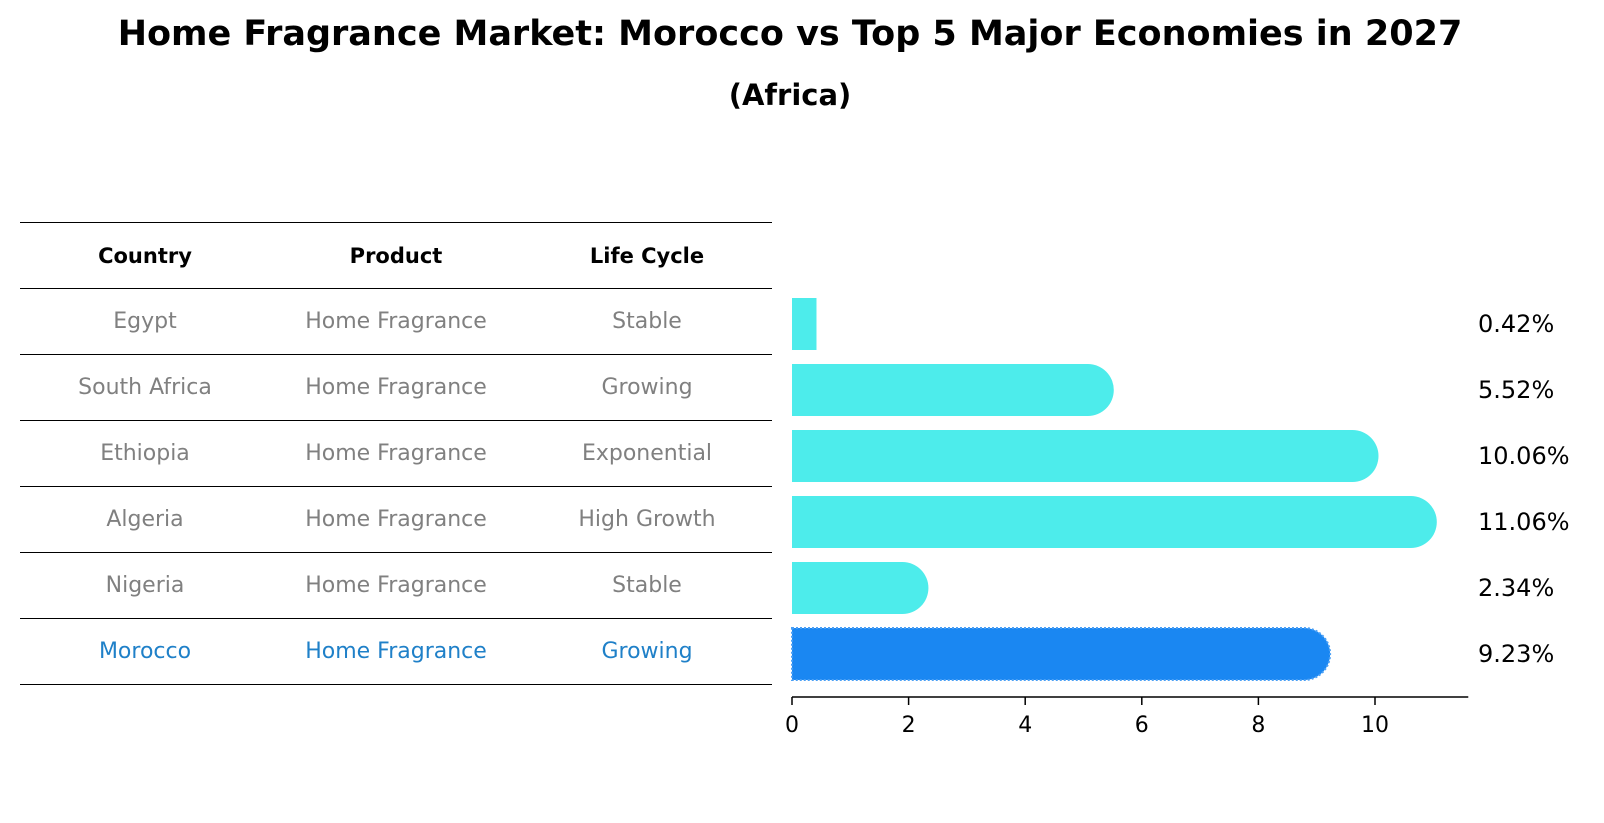 The image size is (1604, 823). I want to click on bar-south-africa, so click(953, 390).